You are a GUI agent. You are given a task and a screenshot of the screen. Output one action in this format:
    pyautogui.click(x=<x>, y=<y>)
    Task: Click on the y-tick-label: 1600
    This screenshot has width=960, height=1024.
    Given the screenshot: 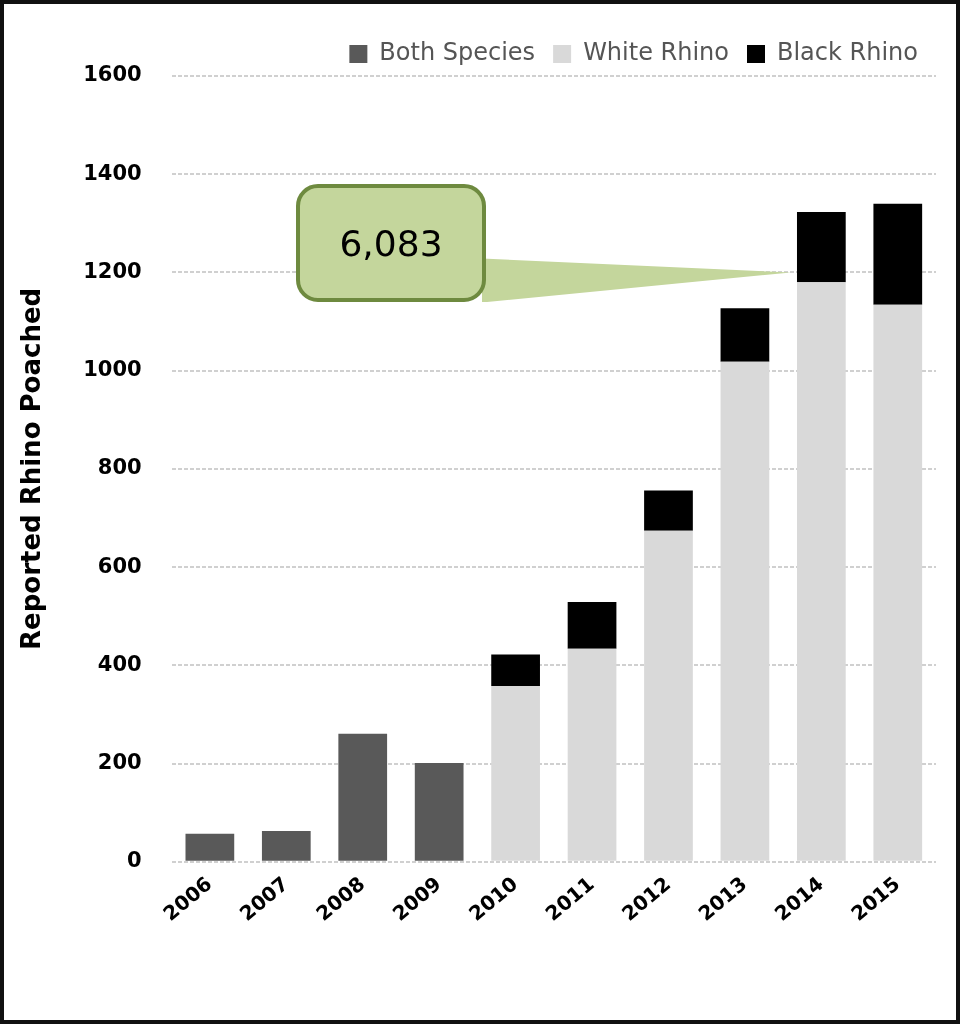 What is the action you would take?
    pyautogui.click(x=112, y=74)
    